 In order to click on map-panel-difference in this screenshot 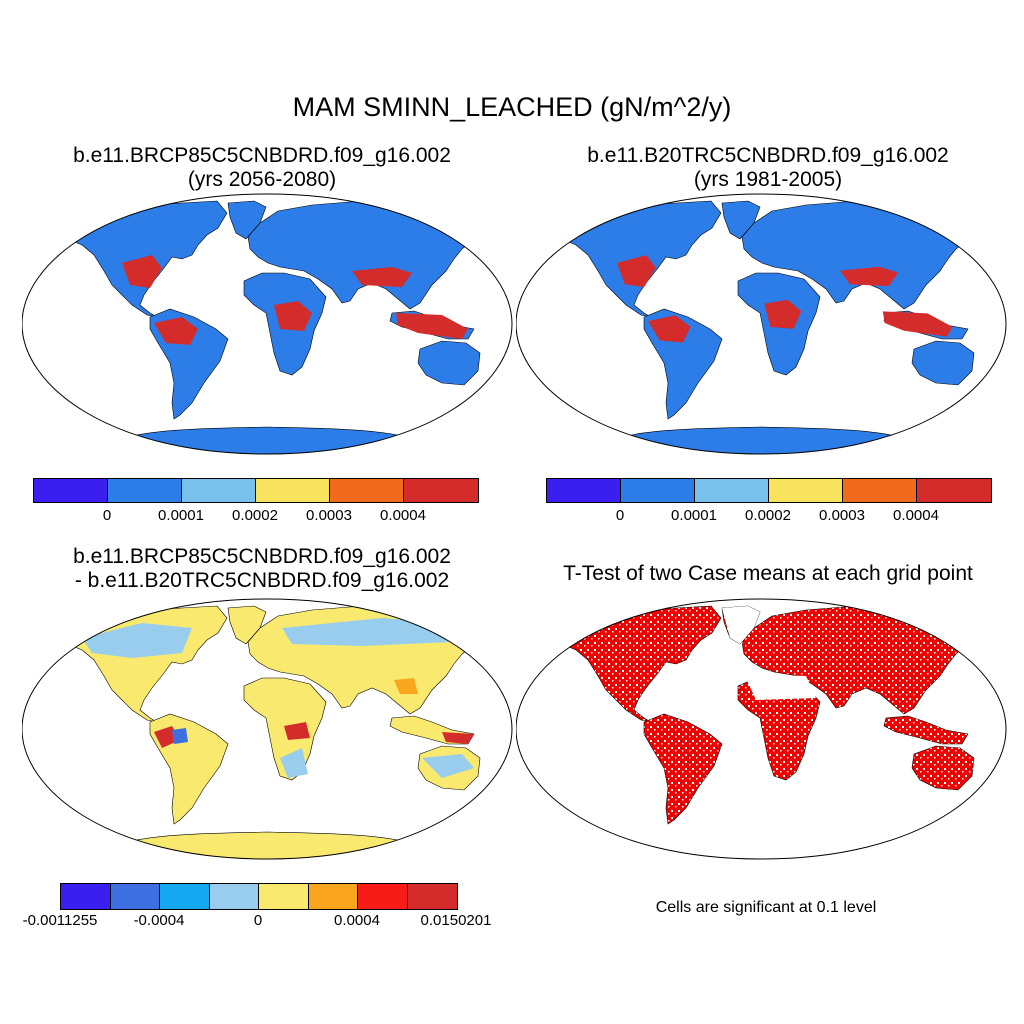, I will do `click(267, 729)`.